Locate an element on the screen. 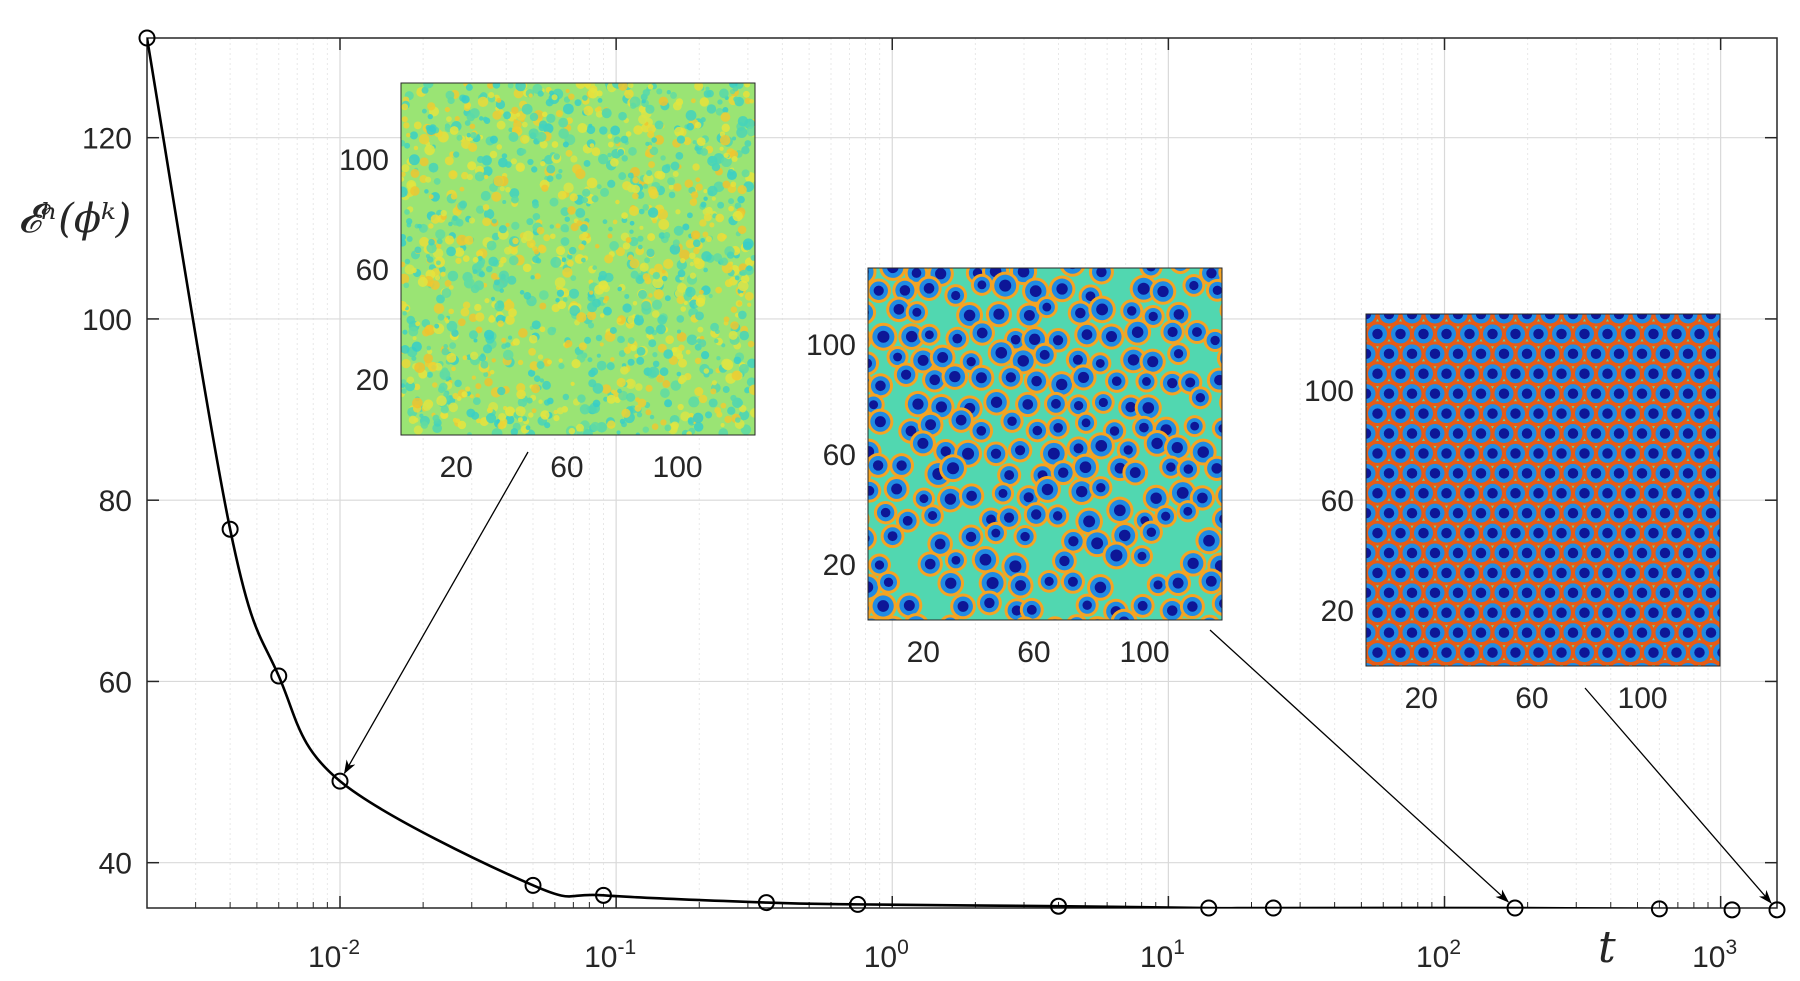 The image size is (1800, 981). x-axis-label: t is located at coordinates (1607, 947).